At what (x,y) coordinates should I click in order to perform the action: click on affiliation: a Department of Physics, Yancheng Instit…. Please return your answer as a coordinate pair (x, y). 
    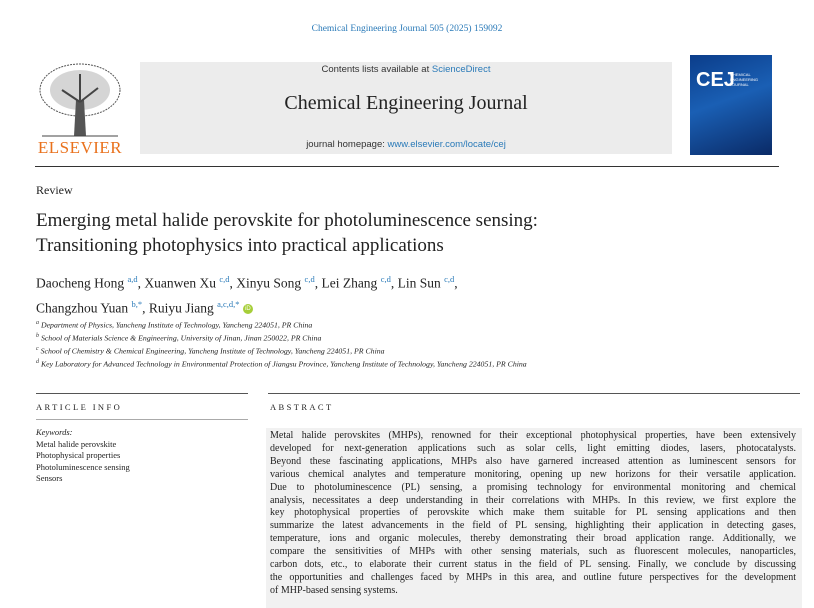
    Looking at the image, I should click on (281, 324).